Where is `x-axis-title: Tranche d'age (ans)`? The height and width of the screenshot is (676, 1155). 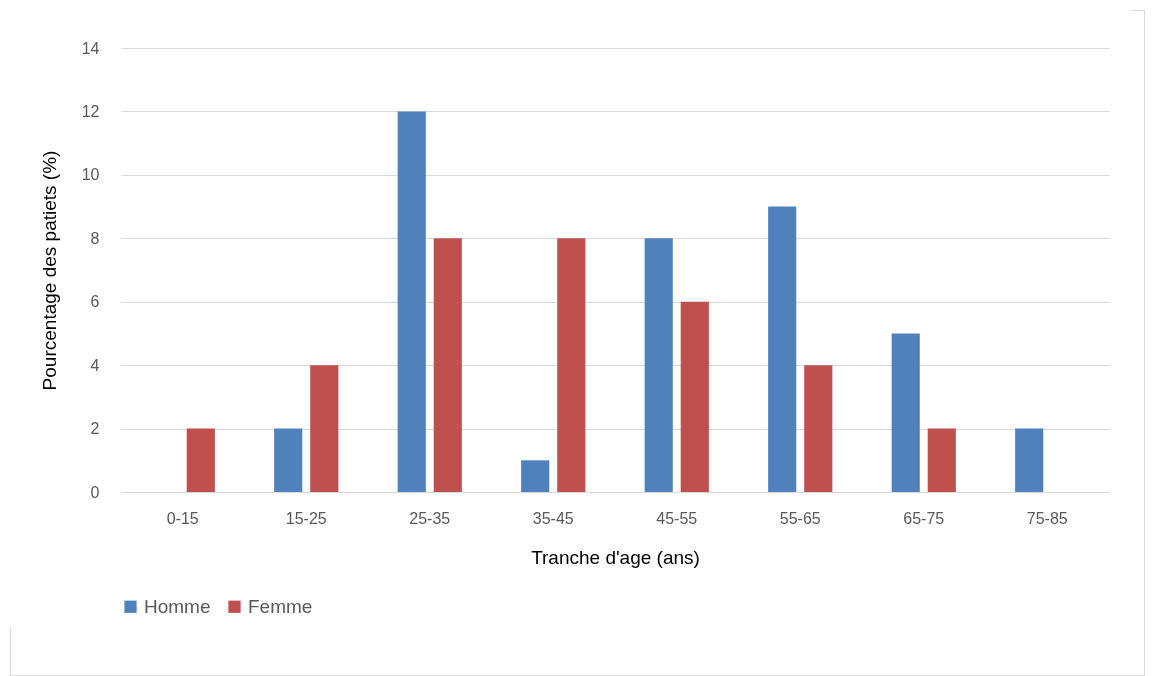 x-axis-title: Tranche d'age (ans) is located at coordinates (615, 557).